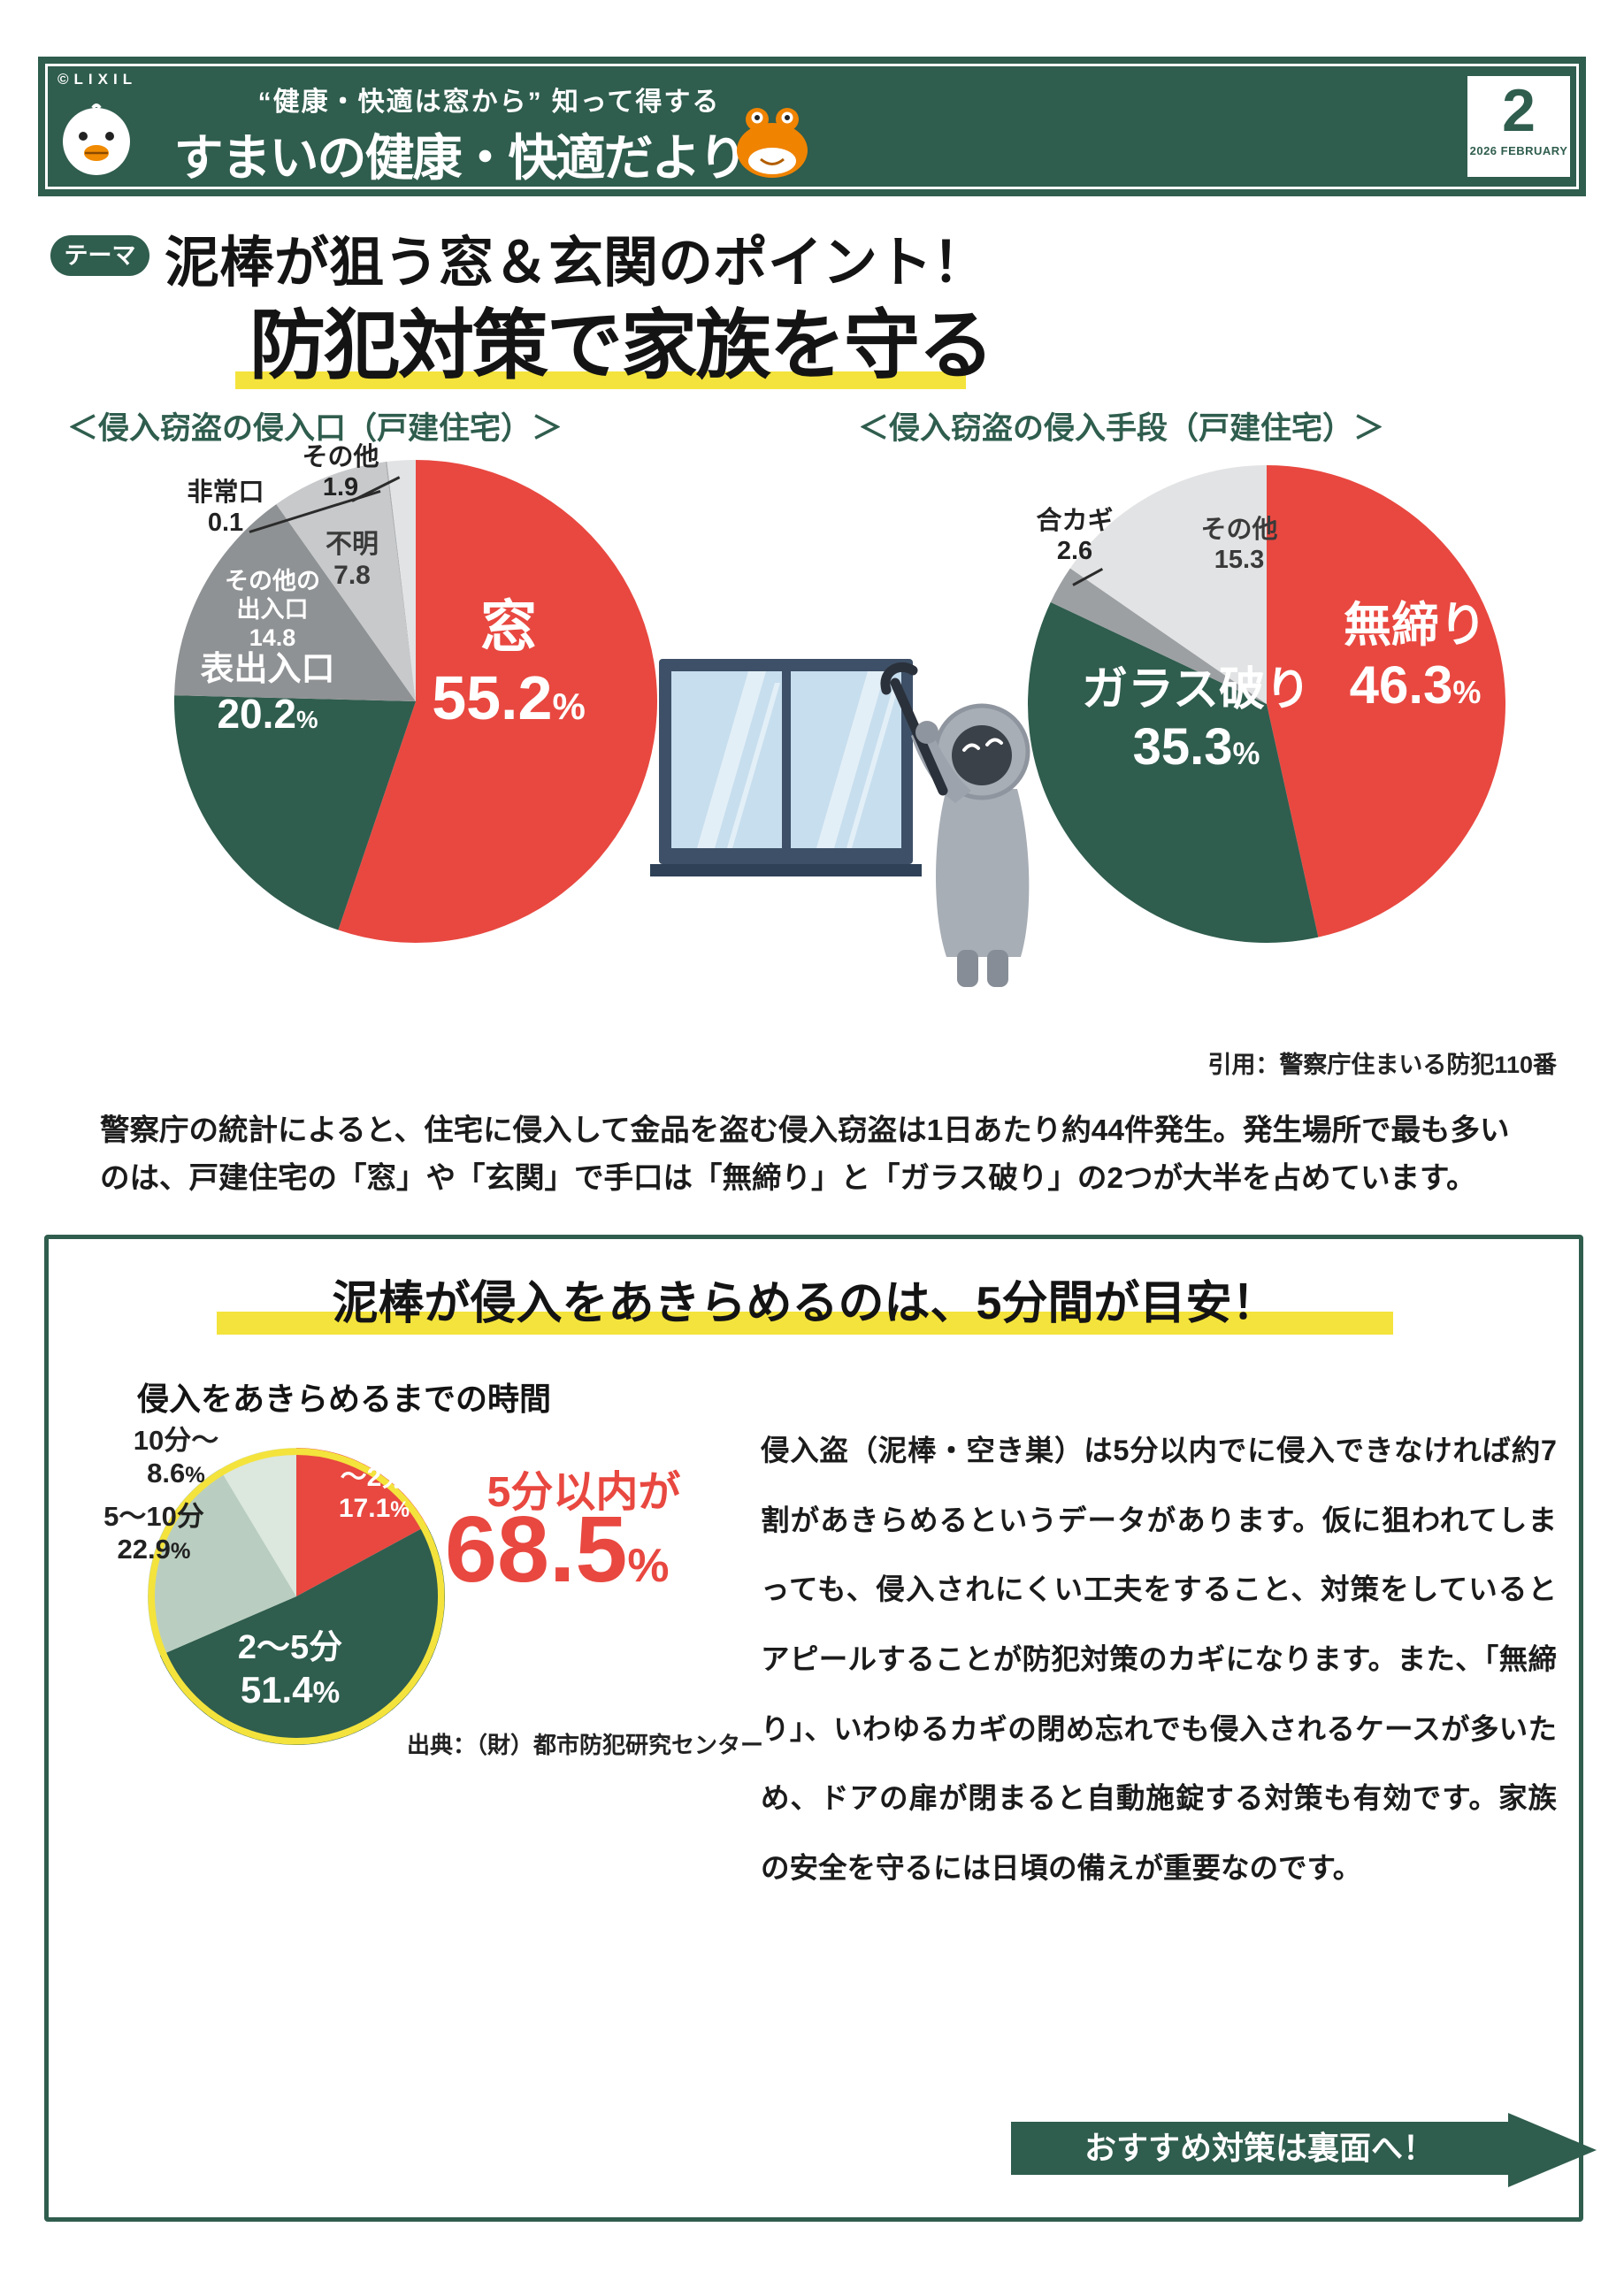 This screenshot has width=1624, height=2296. Describe the element at coordinates (1552, 2150) in the screenshot. I see `cta-arrow-icon` at that location.